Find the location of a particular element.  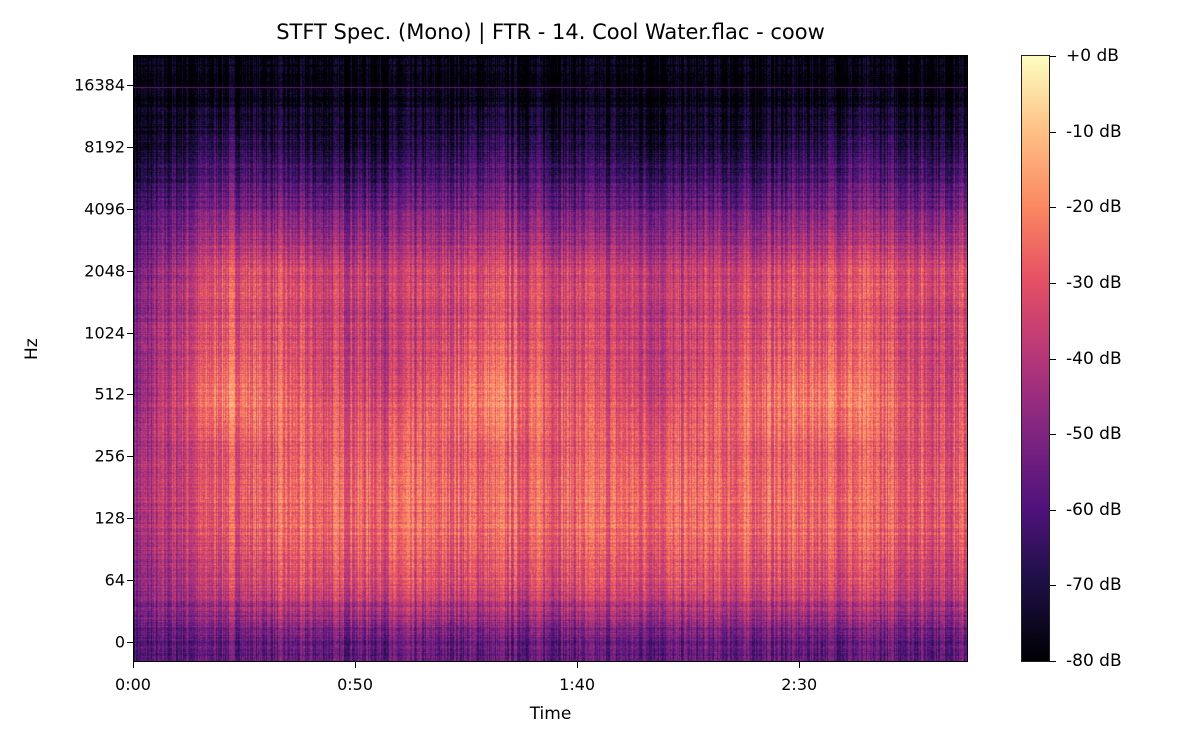

y-tick-label: 64 is located at coordinates (114, 580).